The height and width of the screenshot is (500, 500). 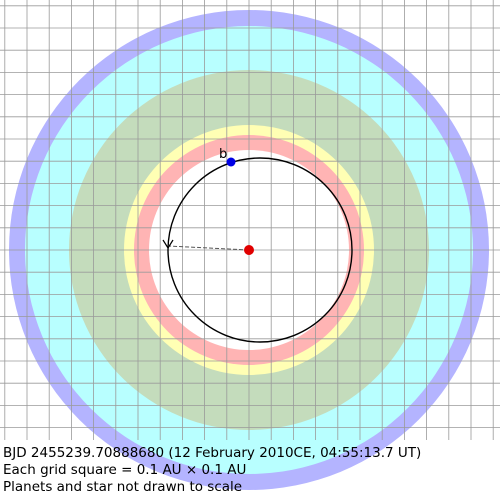 I want to click on arrowhead-icon, so click(x=168, y=244).